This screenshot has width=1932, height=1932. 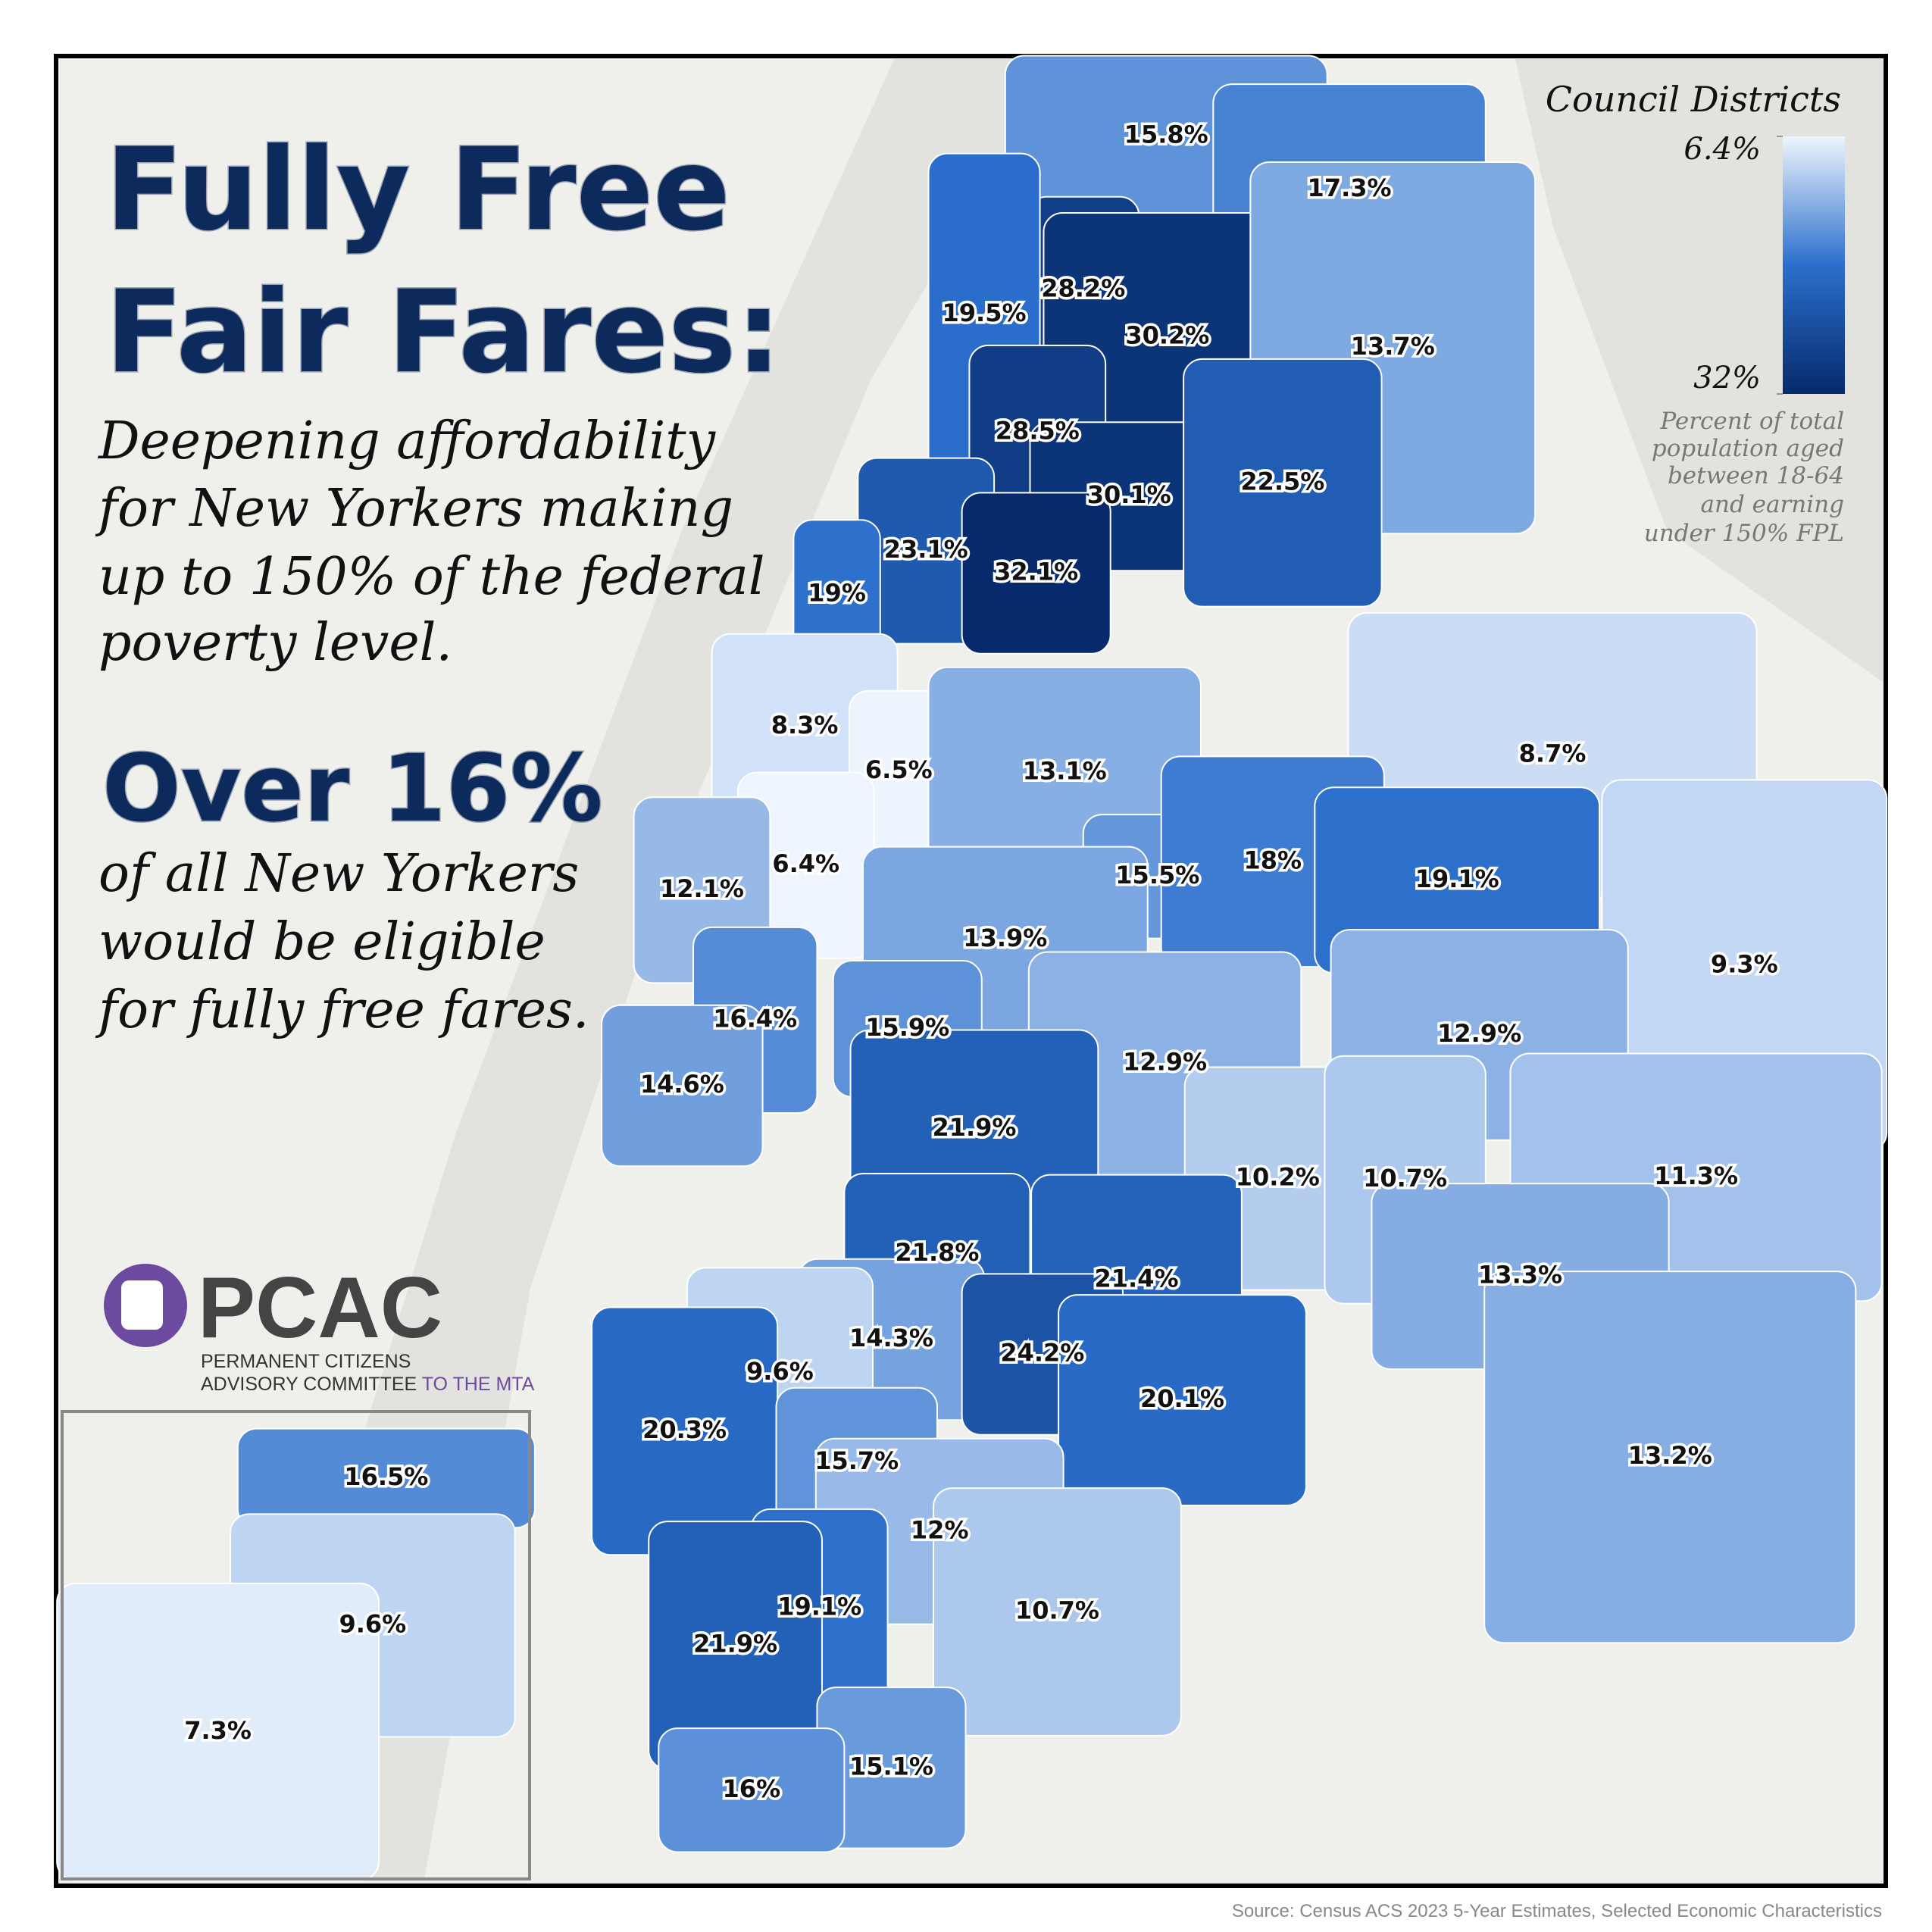 I want to click on district-label: 22.5%, so click(x=1282, y=482).